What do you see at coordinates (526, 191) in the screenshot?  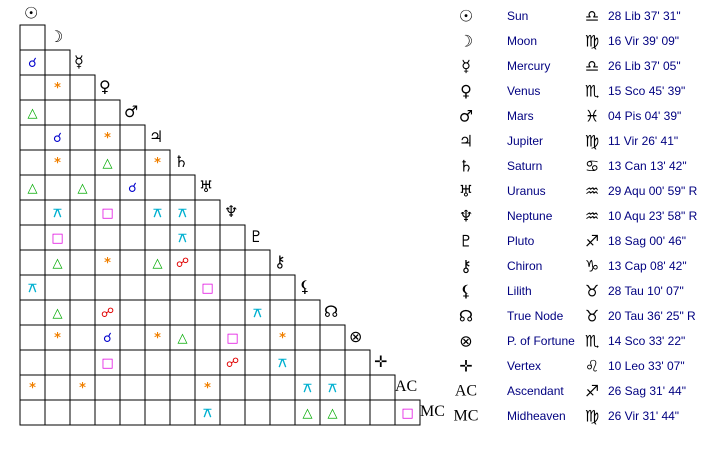 I see `body-name: Uranus` at bounding box center [526, 191].